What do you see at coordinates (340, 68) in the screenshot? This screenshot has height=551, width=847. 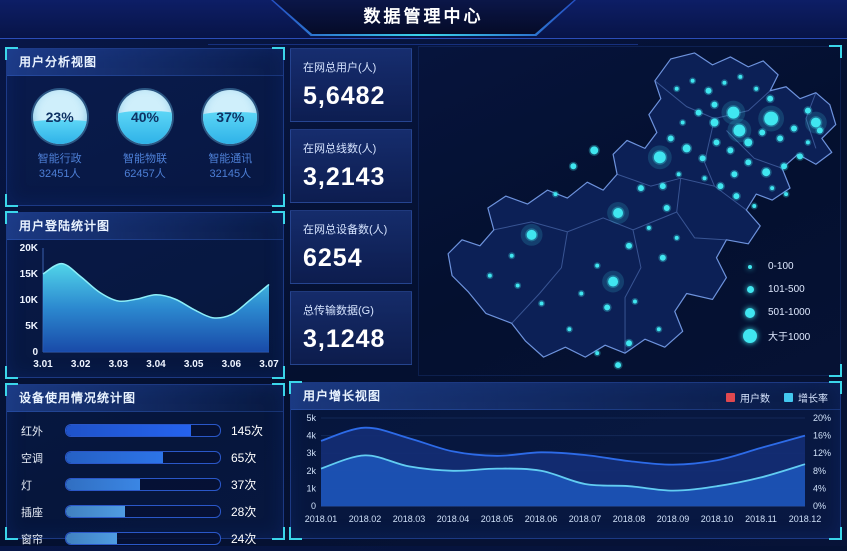 I see `stat-label: 在网总用户(人)` at bounding box center [340, 68].